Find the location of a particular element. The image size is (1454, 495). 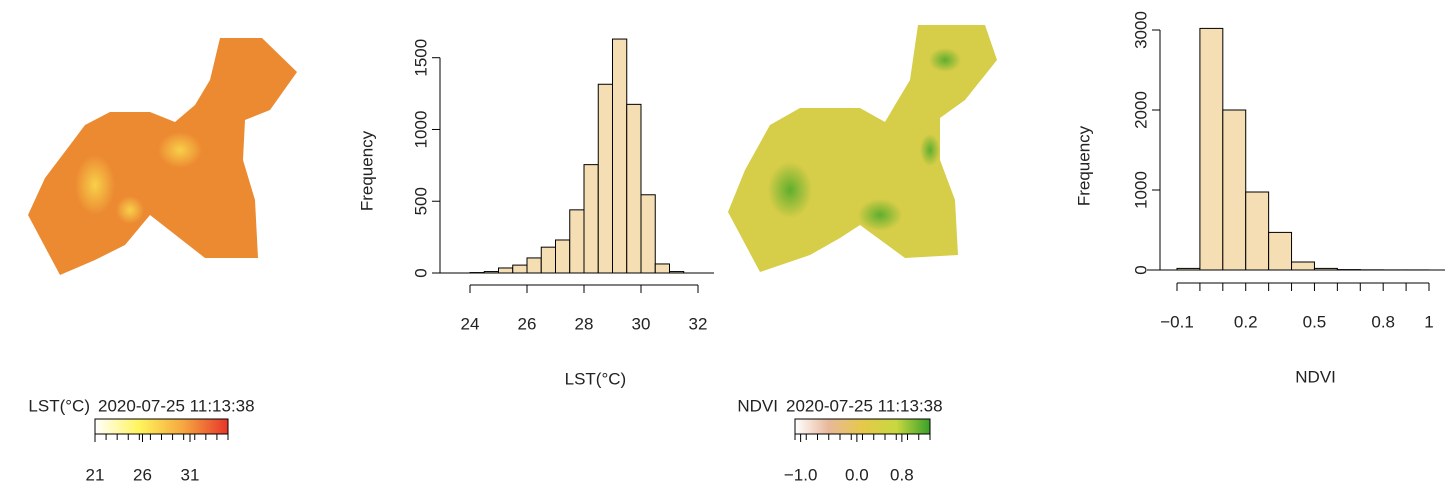

legend-title: LST(°C) is located at coordinates (59, 405).